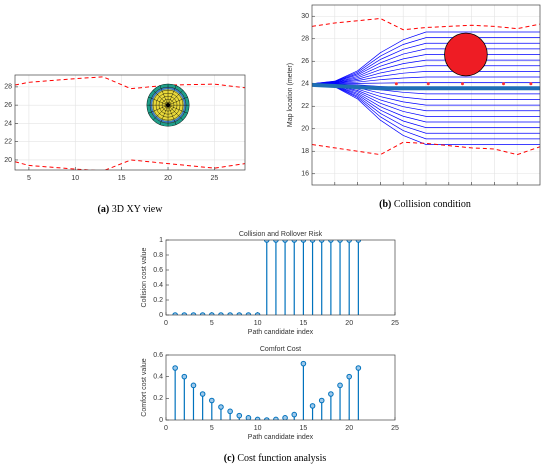  Describe the element at coordinates (305, 151) in the screenshot. I see `y-tick-label: 18` at that location.